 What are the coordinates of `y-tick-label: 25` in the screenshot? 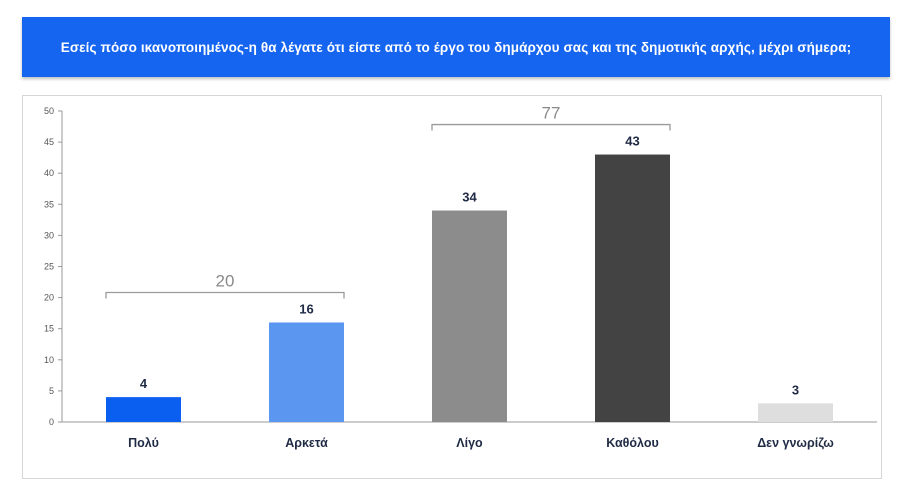 It's located at (49, 267).